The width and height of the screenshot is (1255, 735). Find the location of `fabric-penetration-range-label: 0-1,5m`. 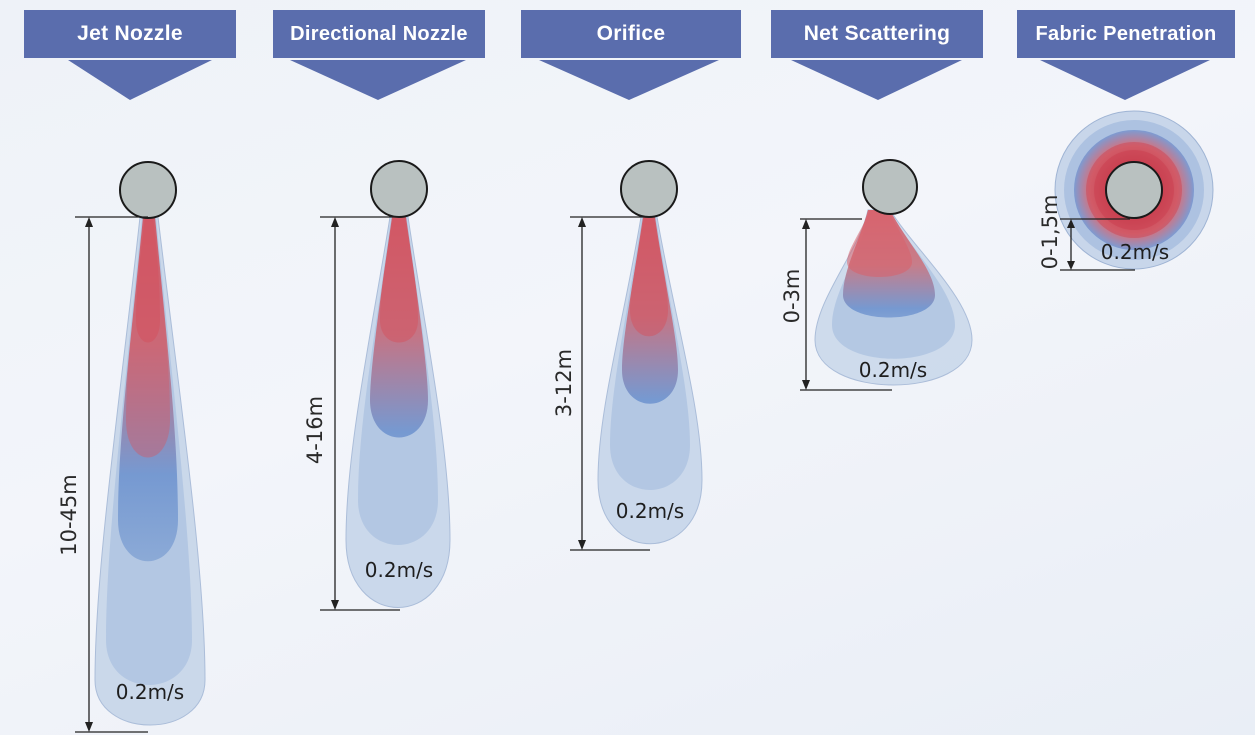

fabric-penetration-range-label: 0-1,5m is located at coordinates (1050, 232).